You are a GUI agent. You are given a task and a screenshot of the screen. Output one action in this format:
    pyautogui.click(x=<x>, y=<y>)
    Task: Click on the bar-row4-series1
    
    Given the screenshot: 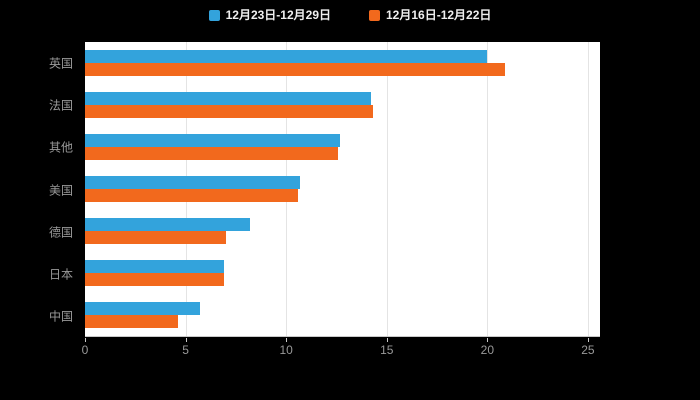 What is the action you would take?
    pyautogui.click(x=155, y=237)
    